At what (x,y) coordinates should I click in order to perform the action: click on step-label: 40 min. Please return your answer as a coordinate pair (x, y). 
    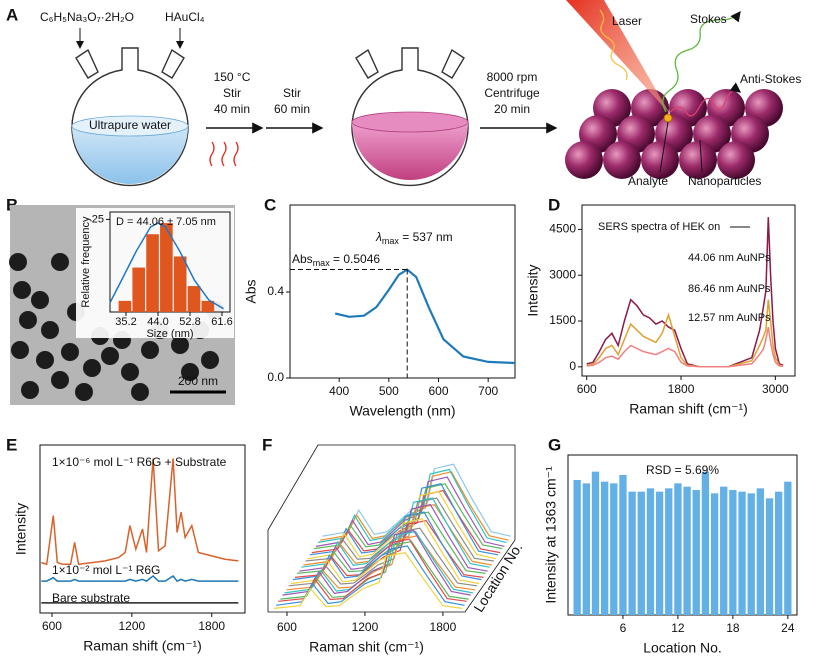
    Looking at the image, I should click on (232, 109).